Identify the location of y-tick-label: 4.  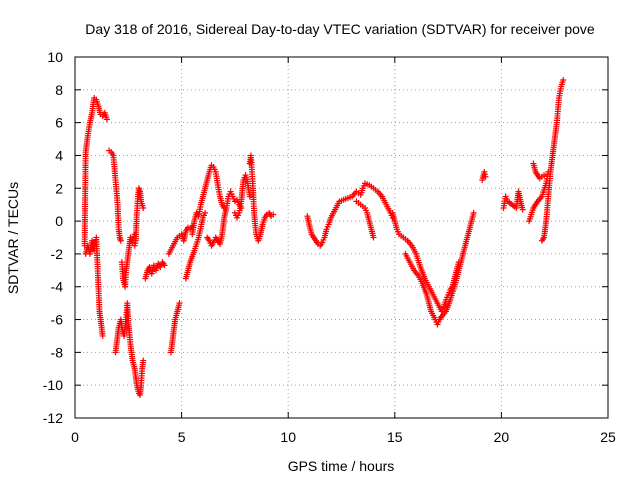
(59, 155).